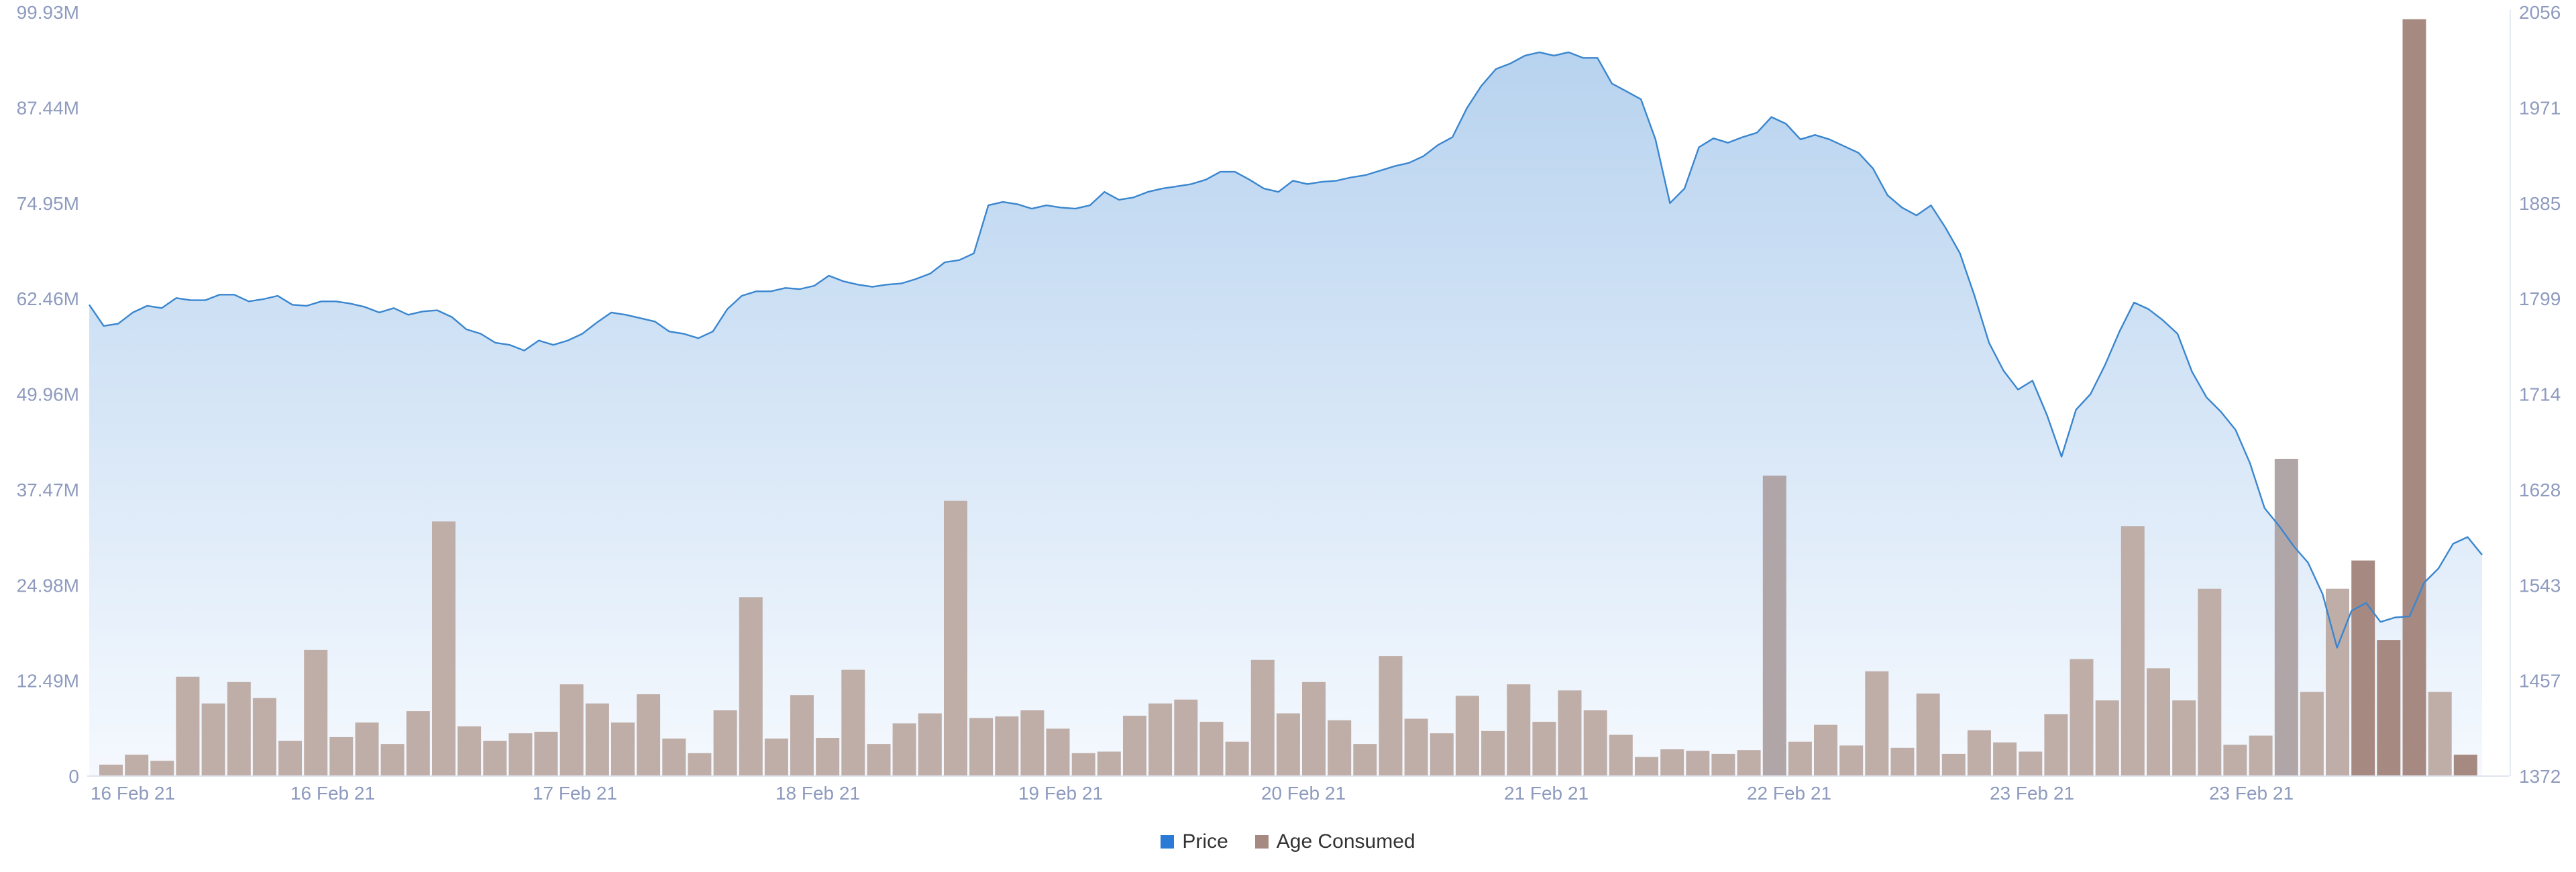  What do you see at coordinates (48, 203) in the screenshot?
I see `left-axis-tick-label: 74.95M` at bounding box center [48, 203].